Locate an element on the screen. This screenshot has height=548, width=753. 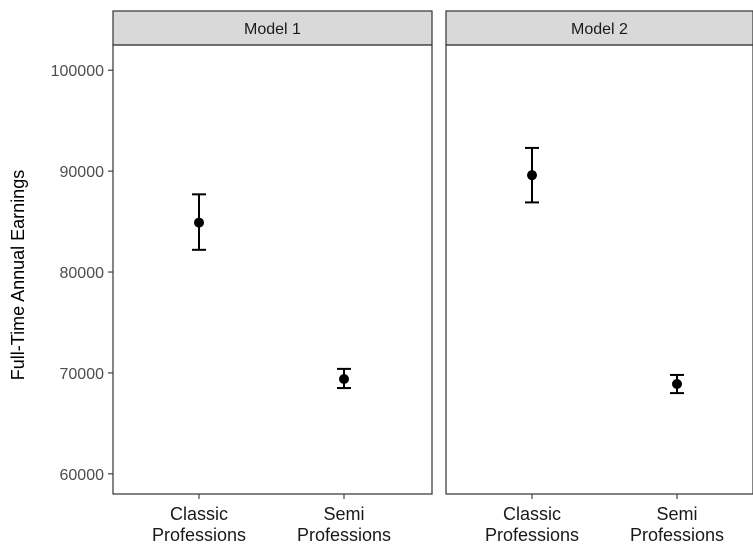
facet-strip-label: Model 1 is located at coordinates (272, 29).